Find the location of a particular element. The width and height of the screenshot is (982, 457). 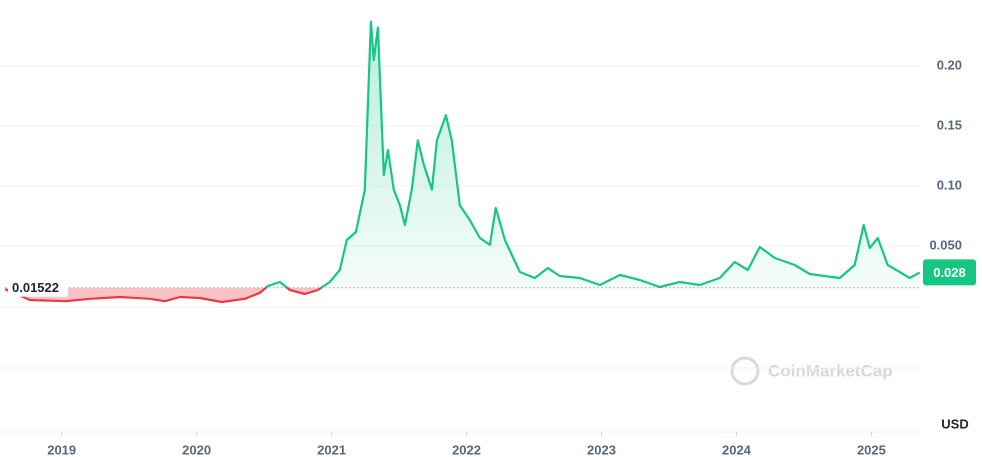

x-tick-label: 2022 is located at coordinates (466, 449).